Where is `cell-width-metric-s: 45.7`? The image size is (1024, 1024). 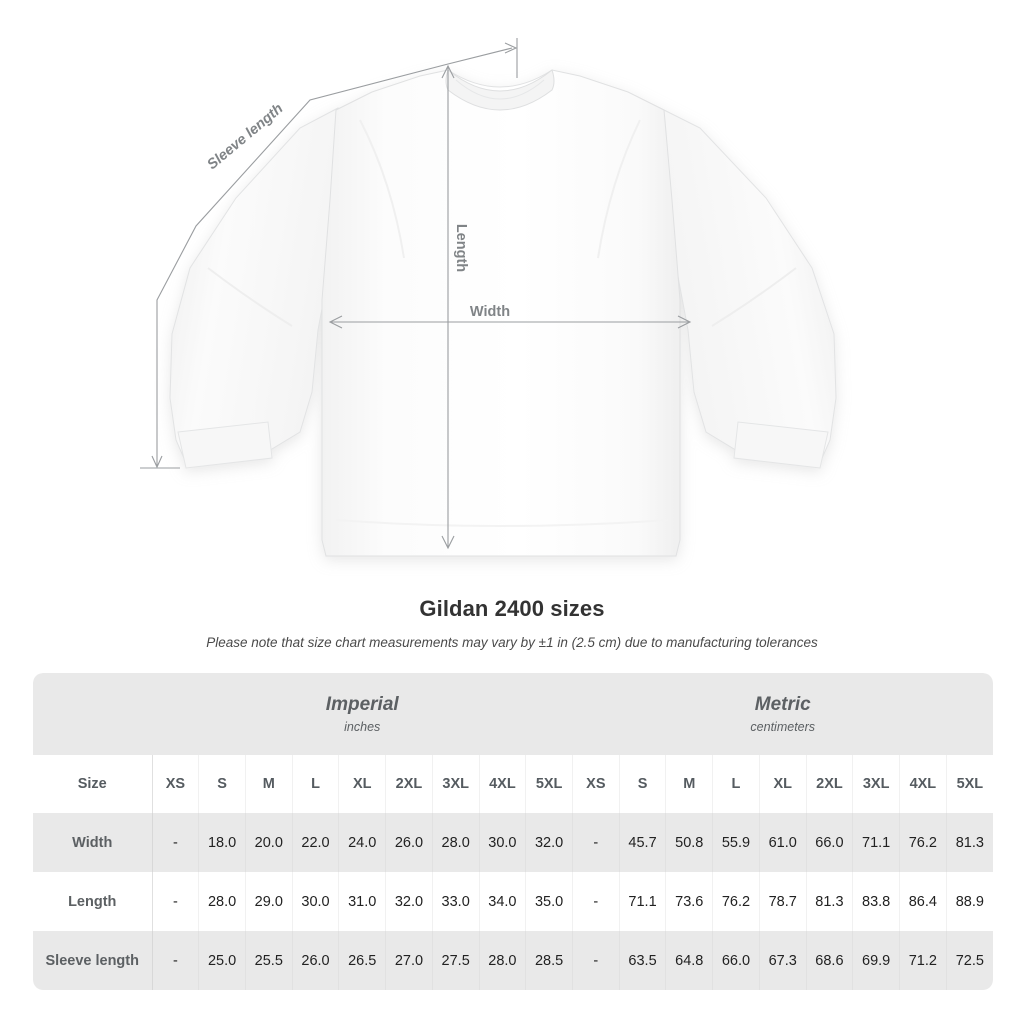
cell-width-metric-s: 45.7 is located at coordinates (643, 842).